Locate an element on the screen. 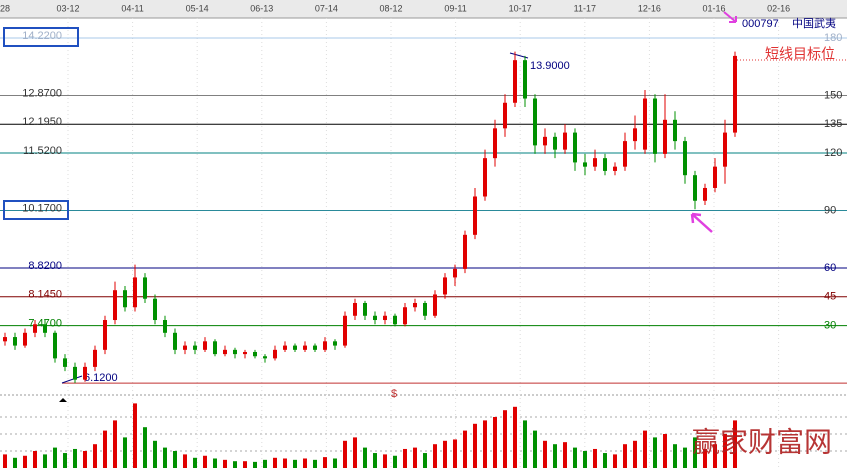  date-label: 01-16 is located at coordinates (713, 8).